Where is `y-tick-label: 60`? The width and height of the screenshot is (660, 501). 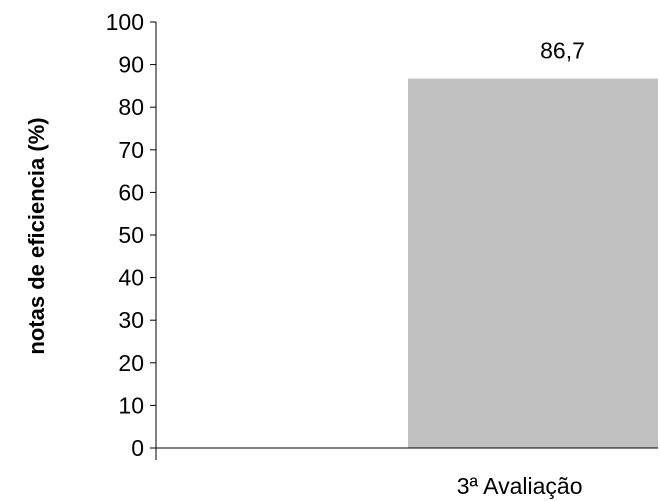
y-tick-label: 60 is located at coordinates (131, 192).